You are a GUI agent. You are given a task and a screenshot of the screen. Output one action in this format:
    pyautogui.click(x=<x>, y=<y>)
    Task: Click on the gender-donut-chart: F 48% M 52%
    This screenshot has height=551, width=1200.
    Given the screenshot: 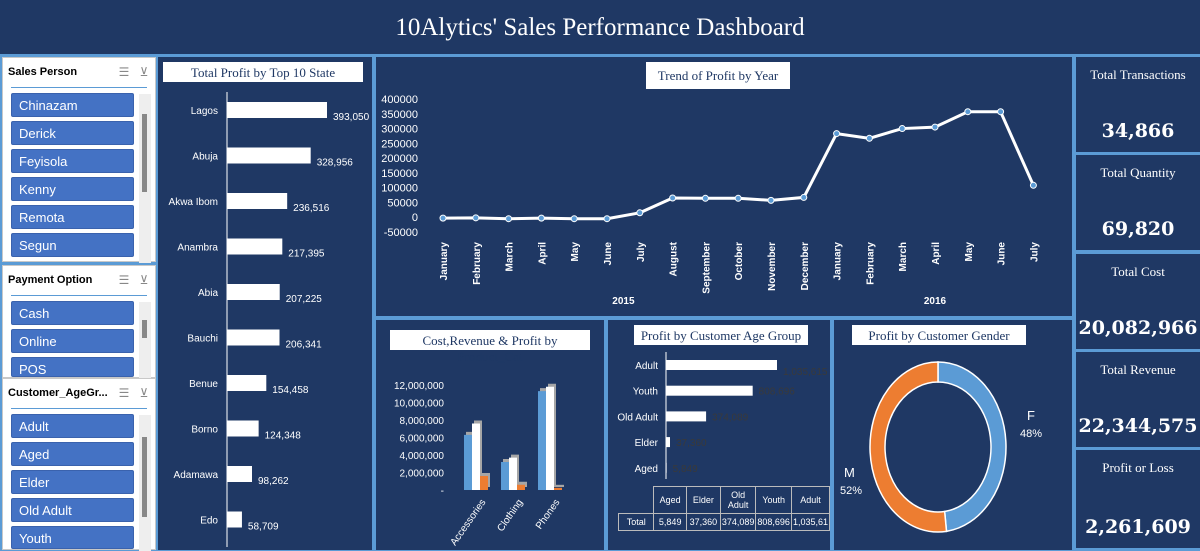 What is the action you would take?
    pyautogui.click(x=941, y=447)
    